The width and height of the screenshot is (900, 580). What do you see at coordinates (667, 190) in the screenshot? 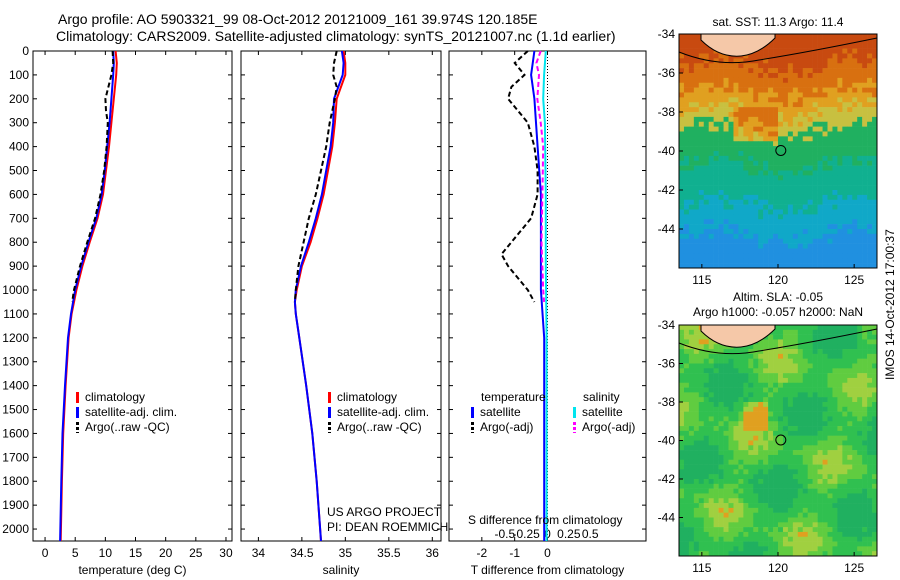
I see `map-y-tick-label: -42` at bounding box center [667, 190].